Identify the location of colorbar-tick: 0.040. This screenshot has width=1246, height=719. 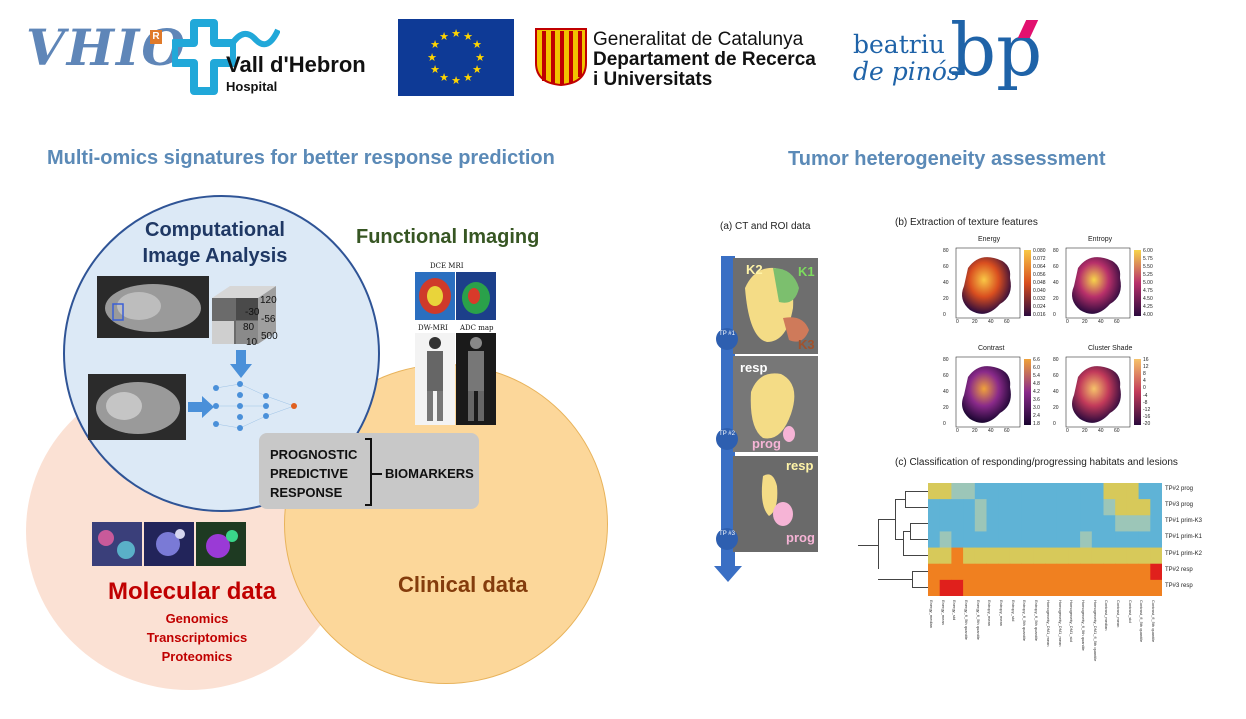
(1039, 291).